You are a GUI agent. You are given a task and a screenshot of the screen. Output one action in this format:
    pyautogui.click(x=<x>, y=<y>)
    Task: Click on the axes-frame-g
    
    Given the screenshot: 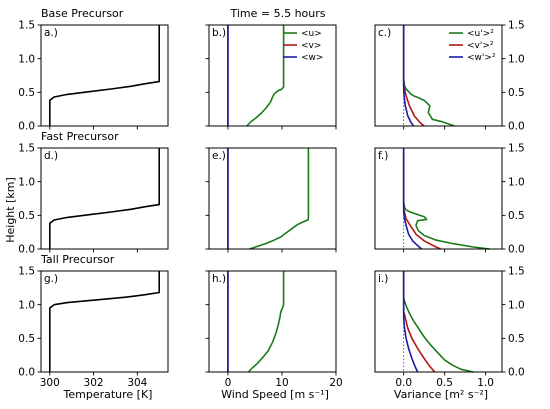 What is the action you would take?
    pyautogui.click(x=104, y=321)
    